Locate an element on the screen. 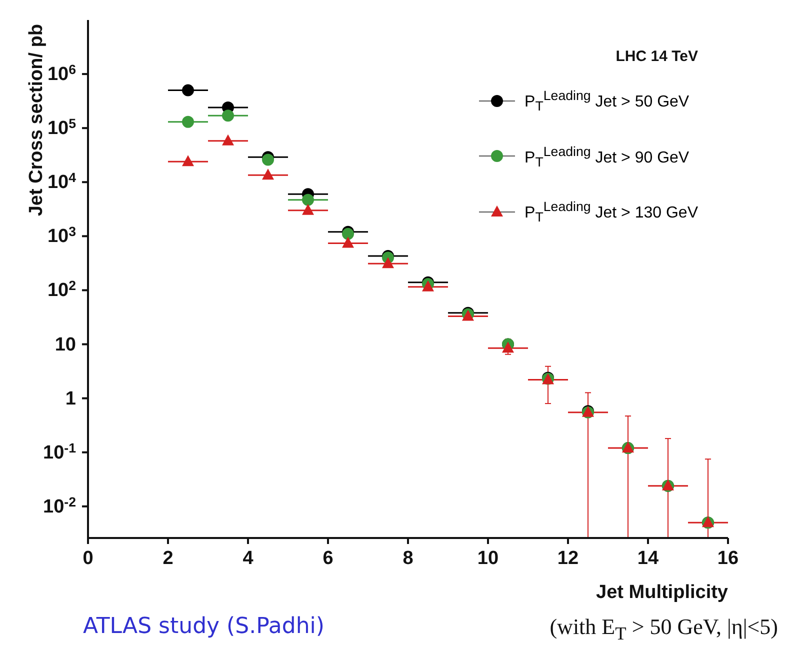  x-tick-label: 16 is located at coordinates (728, 558).